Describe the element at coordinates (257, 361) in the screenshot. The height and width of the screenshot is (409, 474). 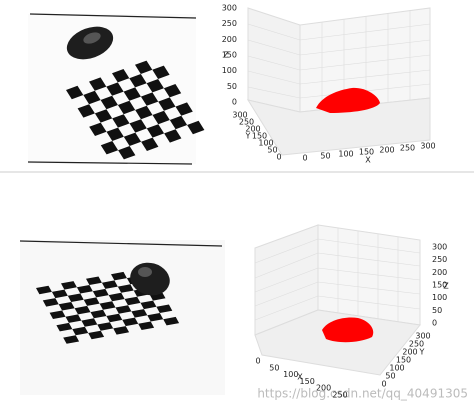
I see `x-tick-label: 0` at that location.